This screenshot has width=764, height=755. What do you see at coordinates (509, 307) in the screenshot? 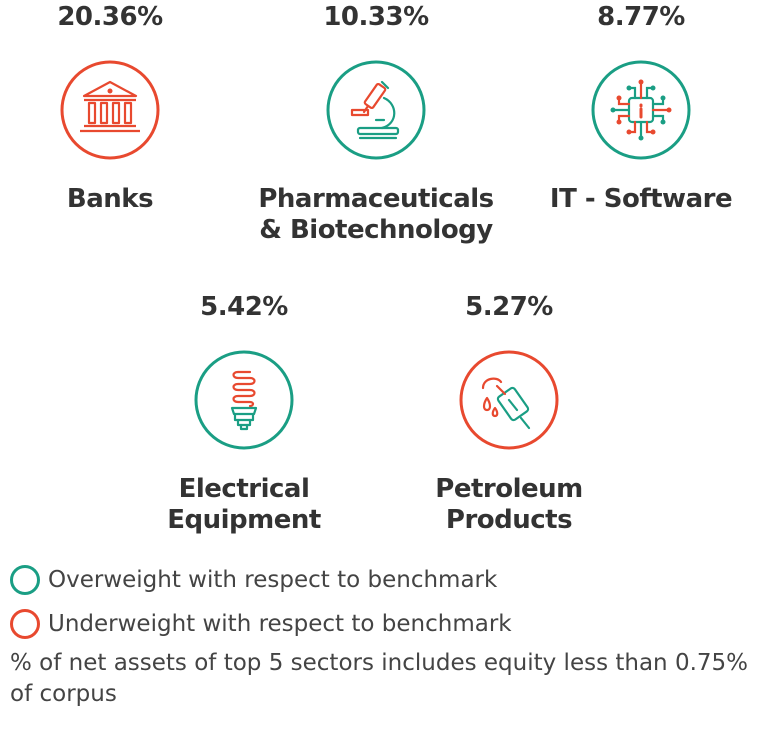
I see `sector-percent: 5.27%` at bounding box center [509, 307].